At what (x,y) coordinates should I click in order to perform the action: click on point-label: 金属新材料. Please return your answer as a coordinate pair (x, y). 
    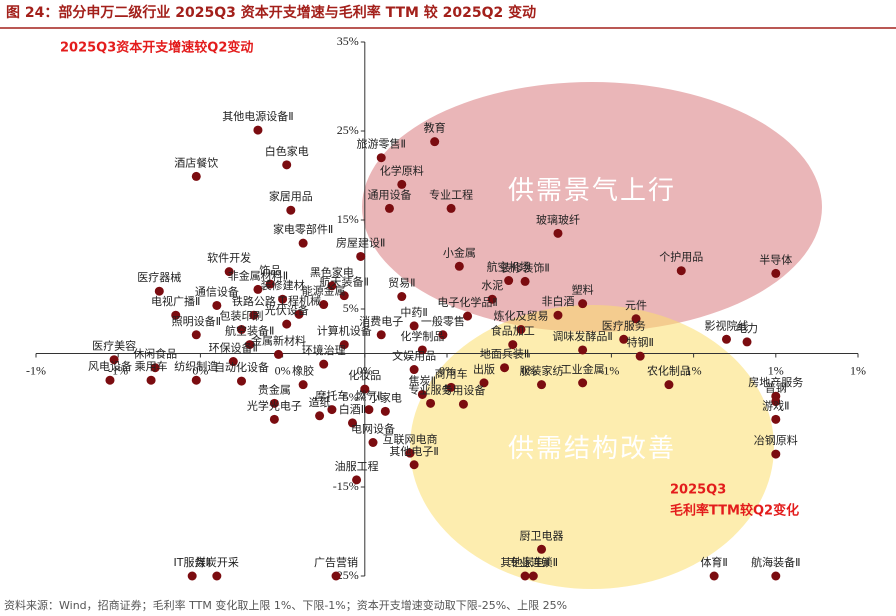
    Looking at the image, I should click on (278, 340).